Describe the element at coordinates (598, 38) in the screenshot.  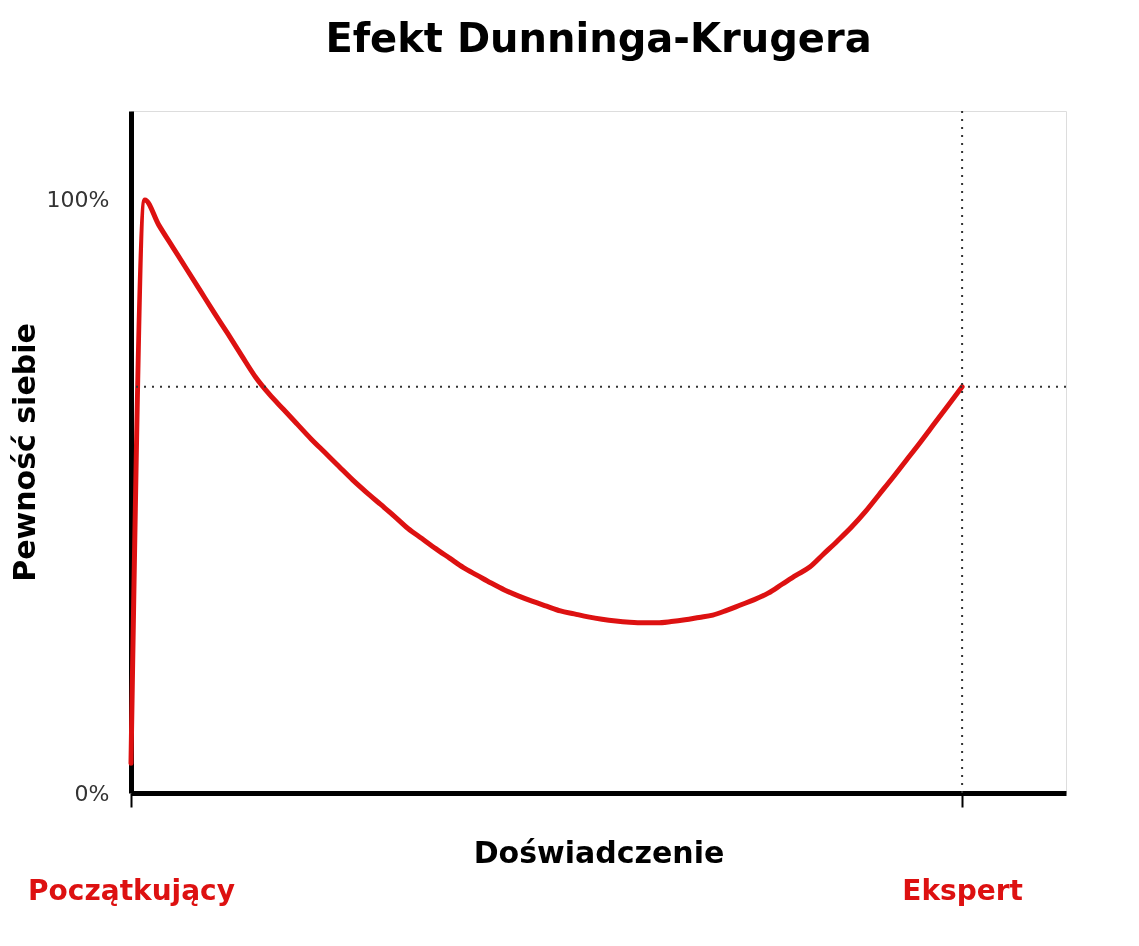
I see `chart-title: Efekt Dunninga-Krugera` at that location.